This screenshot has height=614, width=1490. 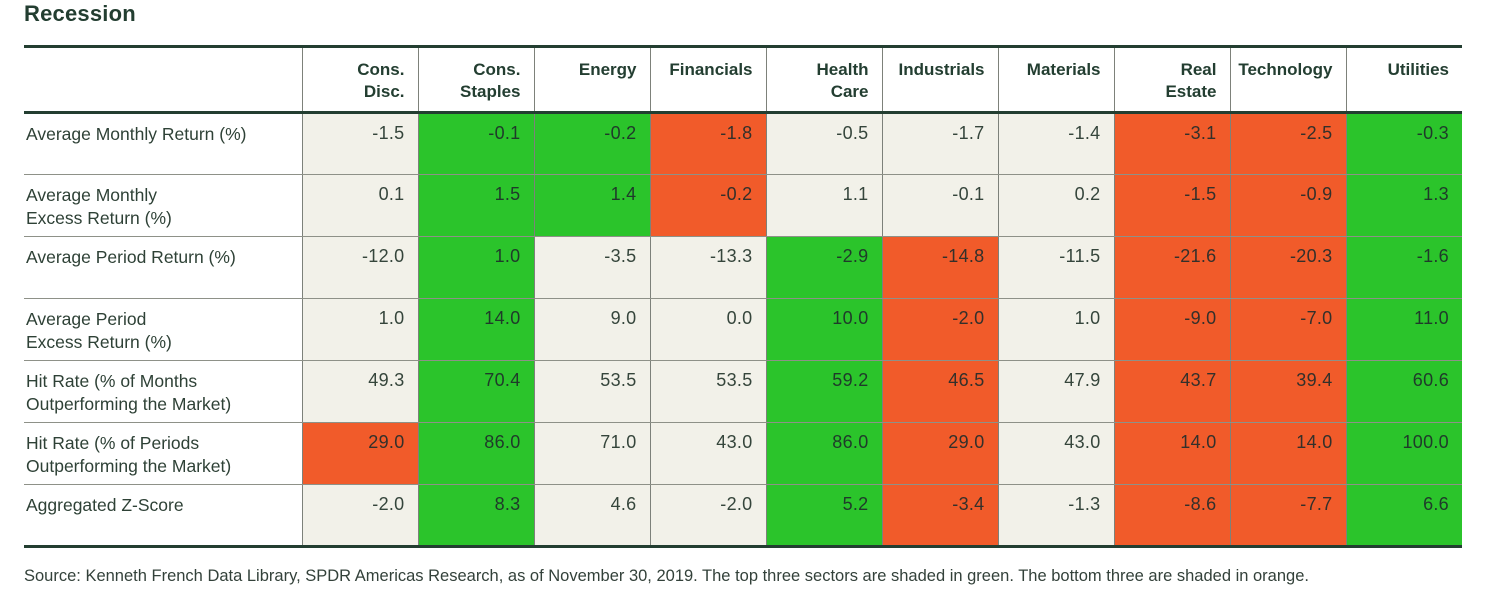 What do you see at coordinates (1288, 329) in the screenshot?
I see `data-cell: -7.0` at bounding box center [1288, 329].